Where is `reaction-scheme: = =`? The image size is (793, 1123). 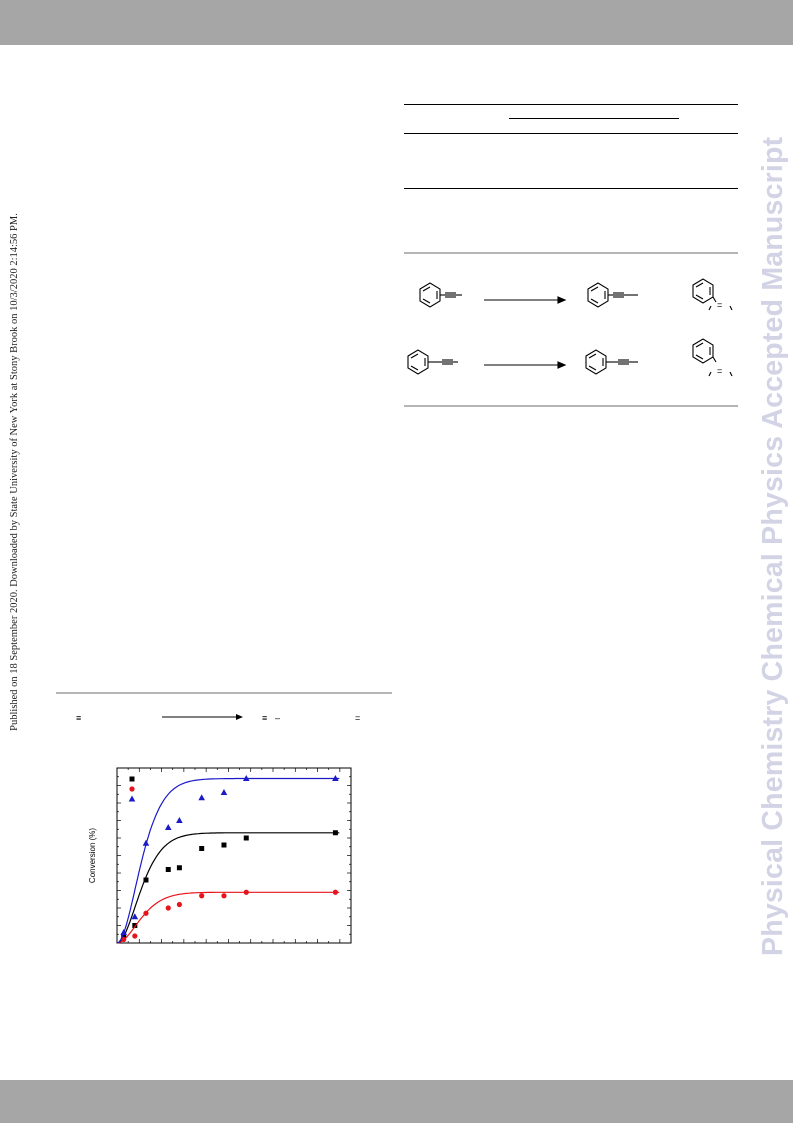
reaction-scheme: = = is located at coordinates (570, 327).